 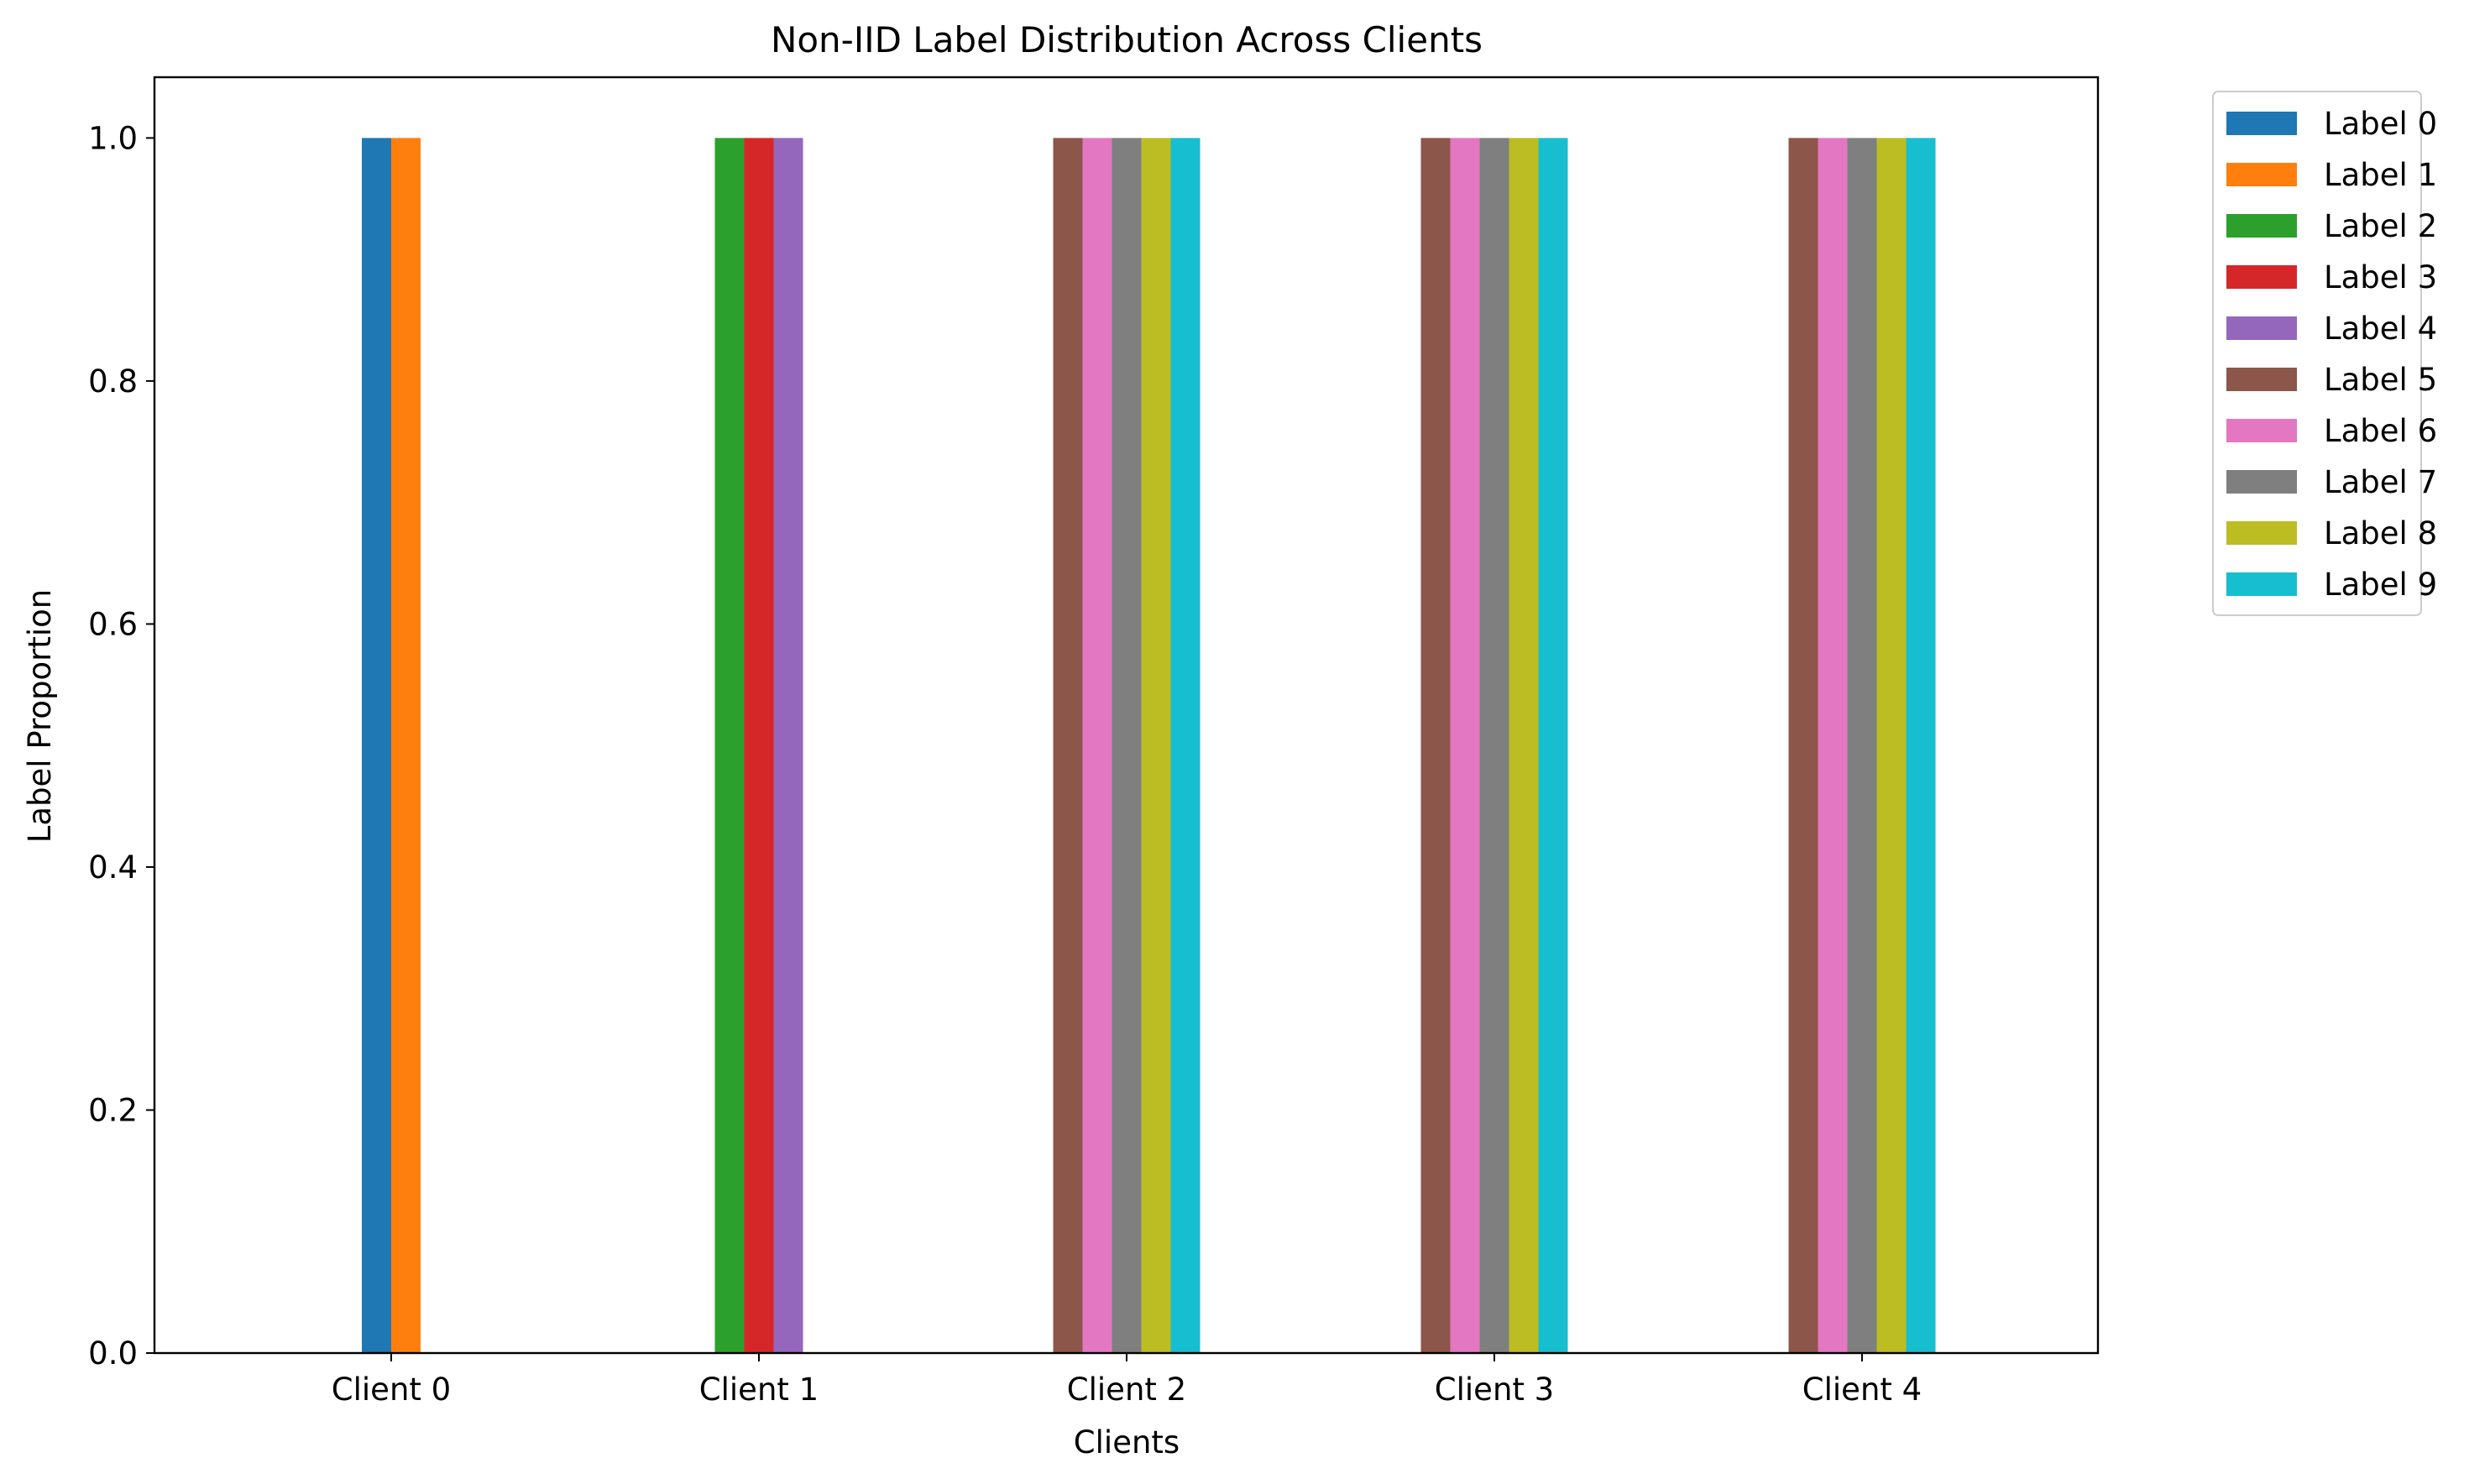 What do you see at coordinates (391, 1390) in the screenshot?
I see `x-tick-label: Client 0` at bounding box center [391, 1390].